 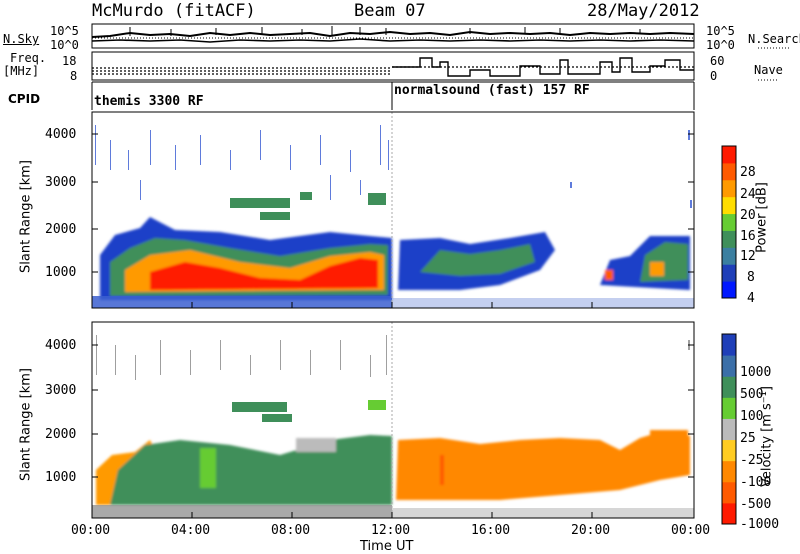 What do you see at coordinates (191, 530) in the screenshot?
I see `time-tick-0400: 04:00` at bounding box center [191, 530].